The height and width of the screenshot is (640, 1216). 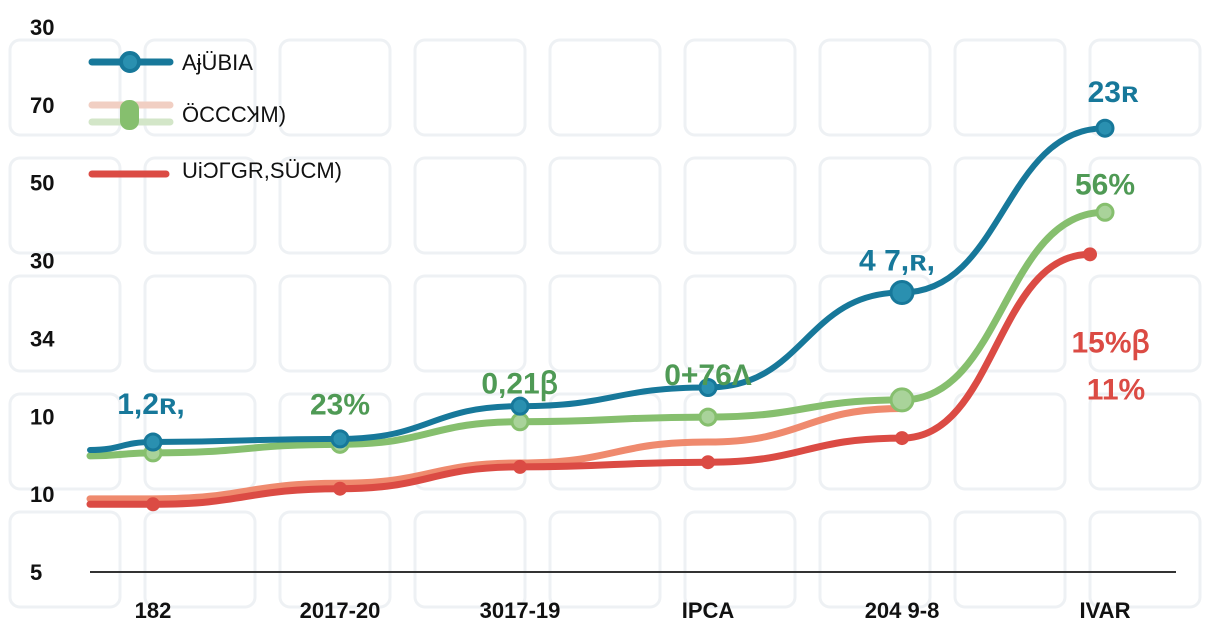 I want to click on x-tick-label: 2017-20, so click(x=340, y=610).